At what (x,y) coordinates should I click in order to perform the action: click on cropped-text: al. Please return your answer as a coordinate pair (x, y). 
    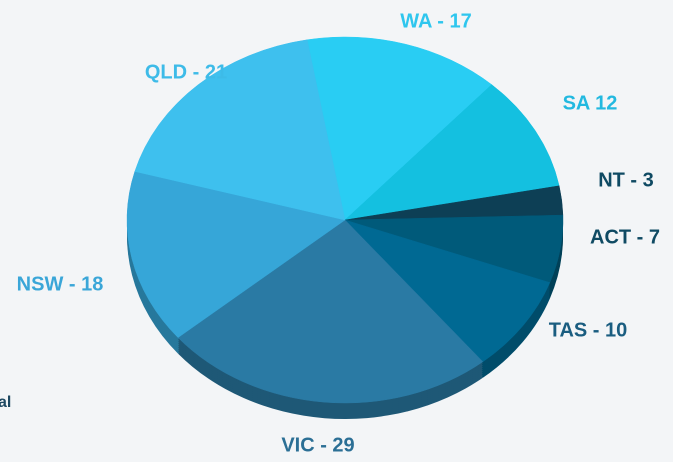
    Looking at the image, I should click on (5, 402).